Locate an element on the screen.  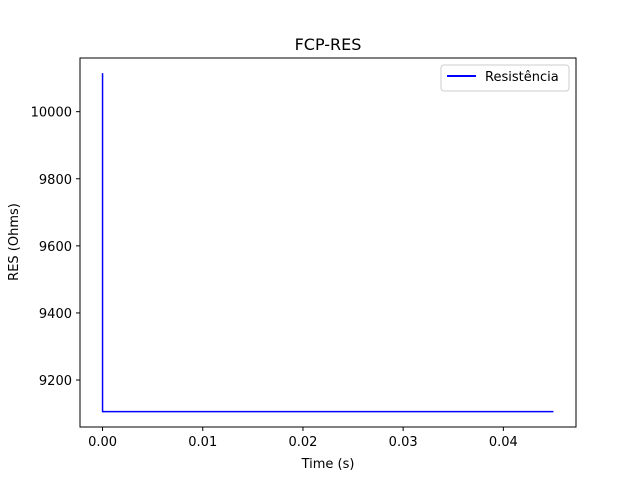
legend: Resistência is located at coordinates (505, 78).